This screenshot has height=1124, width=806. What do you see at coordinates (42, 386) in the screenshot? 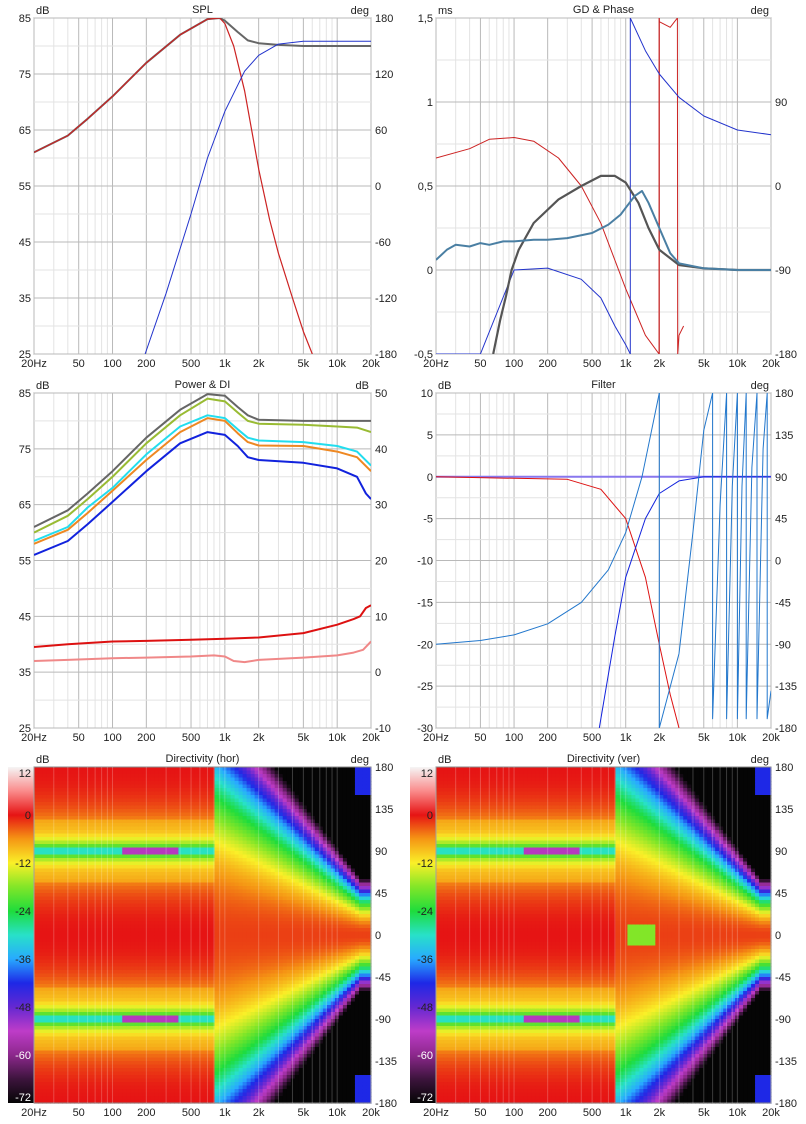
I see `left-unit-label: dB` at bounding box center [42, 386].